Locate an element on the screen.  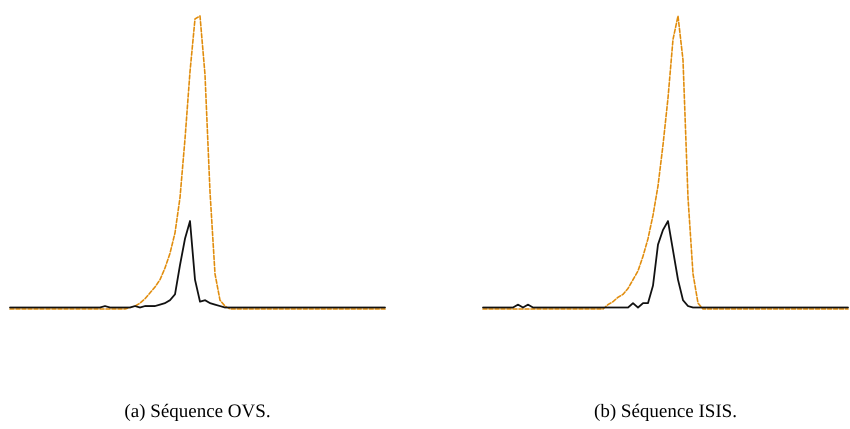
text: (b) Séquence ISIS. is located at coordinates (665, 411).